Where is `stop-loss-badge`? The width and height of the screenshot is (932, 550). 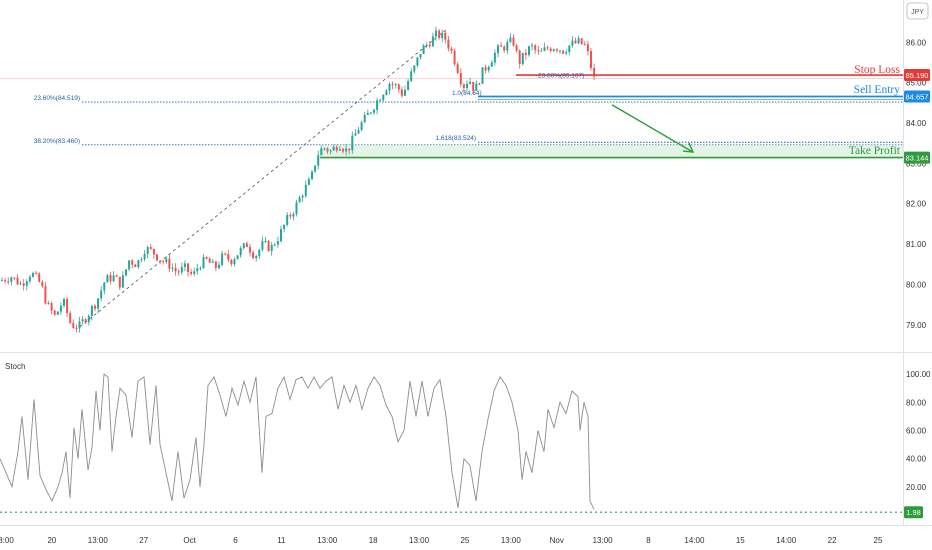 stop-loss-badge is located at coordinates (917, 75).